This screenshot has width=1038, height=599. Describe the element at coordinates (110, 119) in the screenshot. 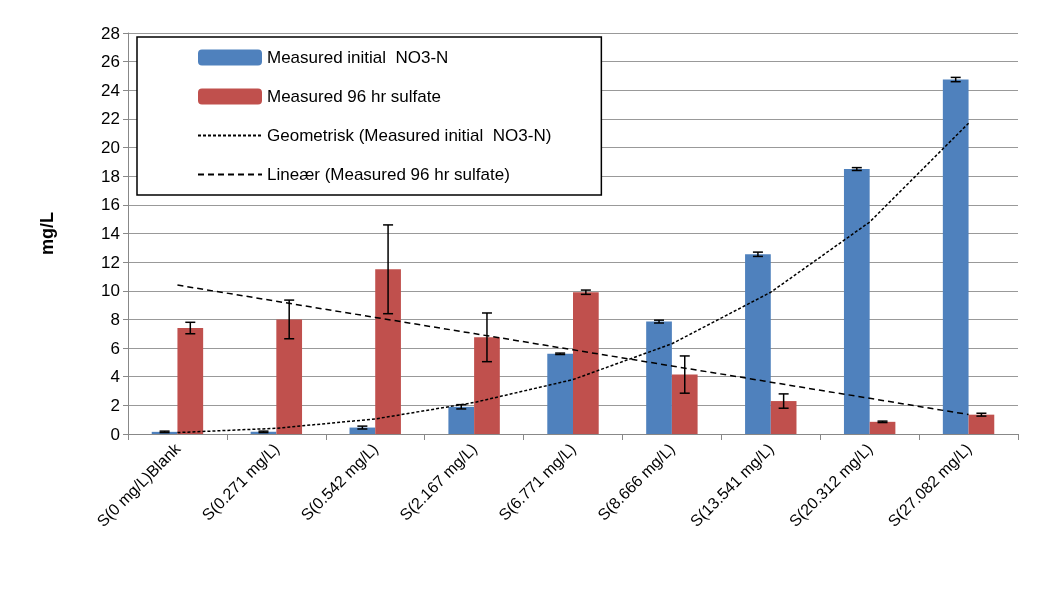

I see `y-tick-label: 22` at that location.